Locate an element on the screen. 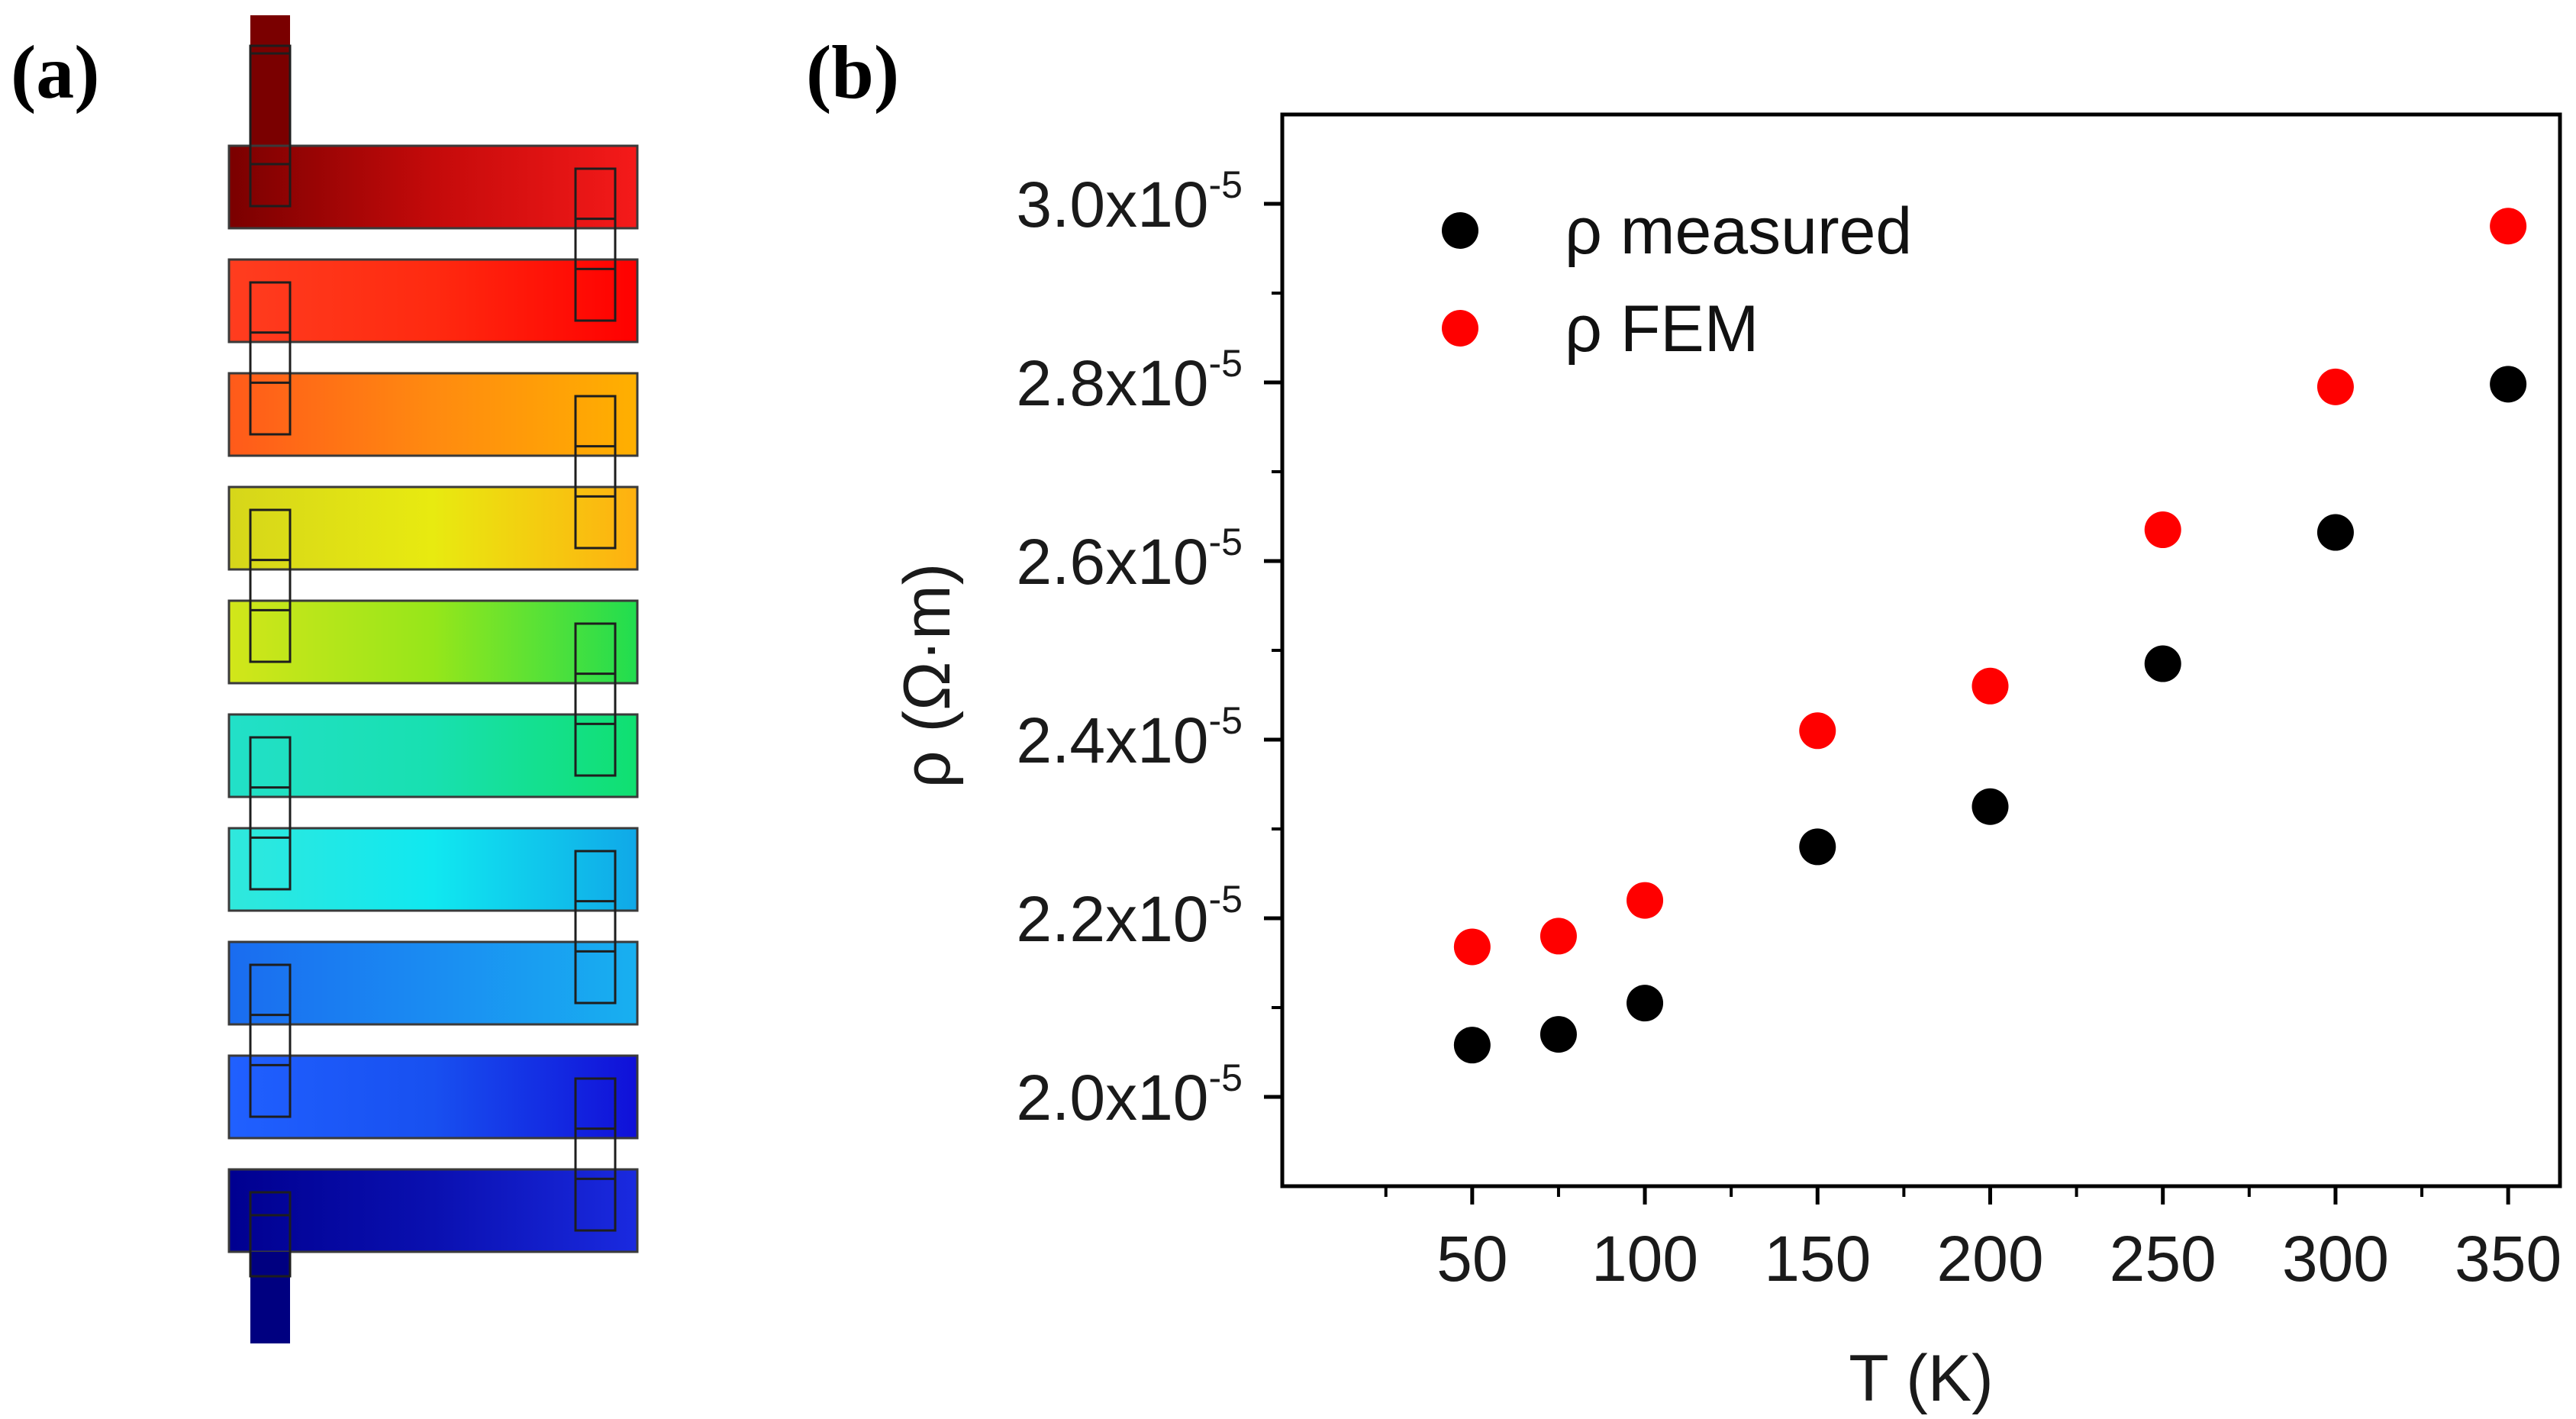 This screenshot has width=2576, height=1419. x-tick-label: 100 is located at coordinates (1645, 1259).